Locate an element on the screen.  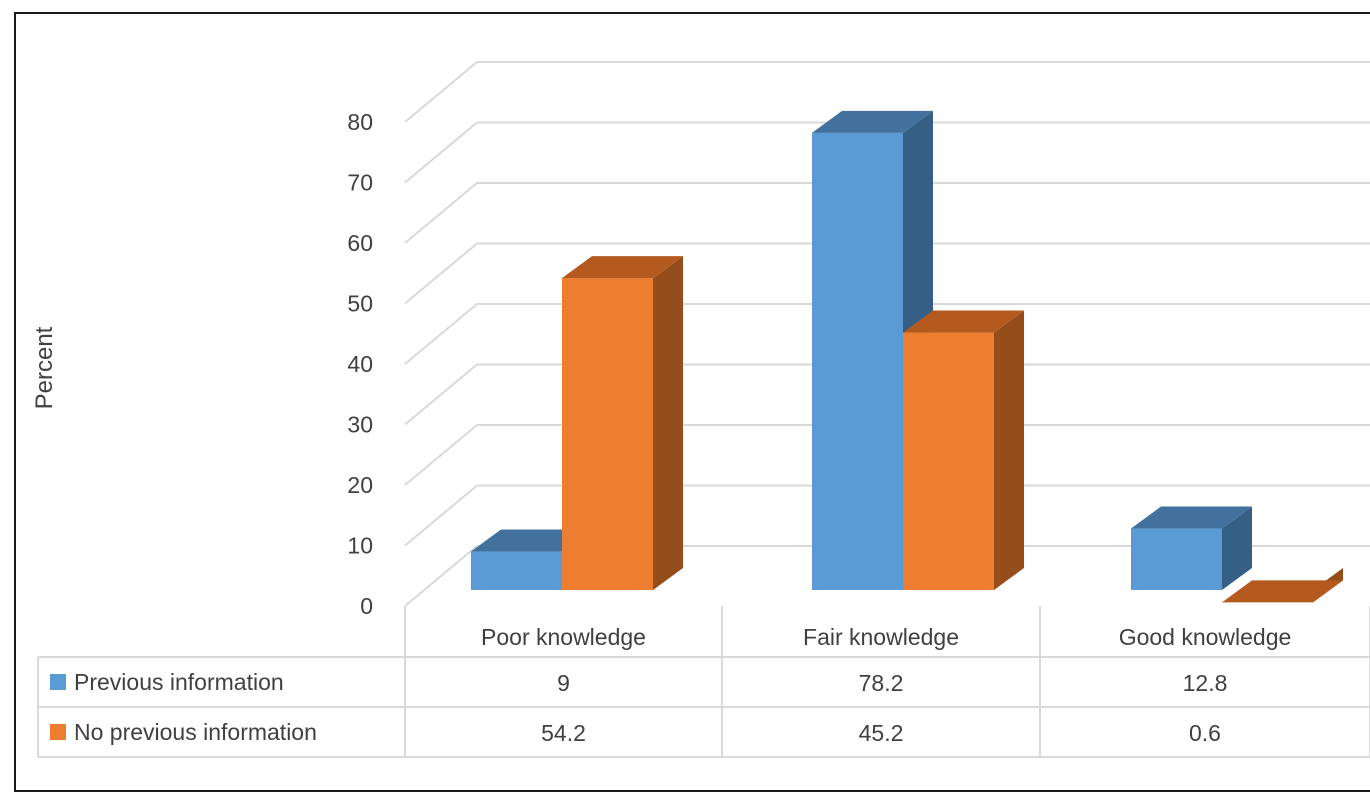
data-table-value: 54.2 is located at coordinates (563, 733).